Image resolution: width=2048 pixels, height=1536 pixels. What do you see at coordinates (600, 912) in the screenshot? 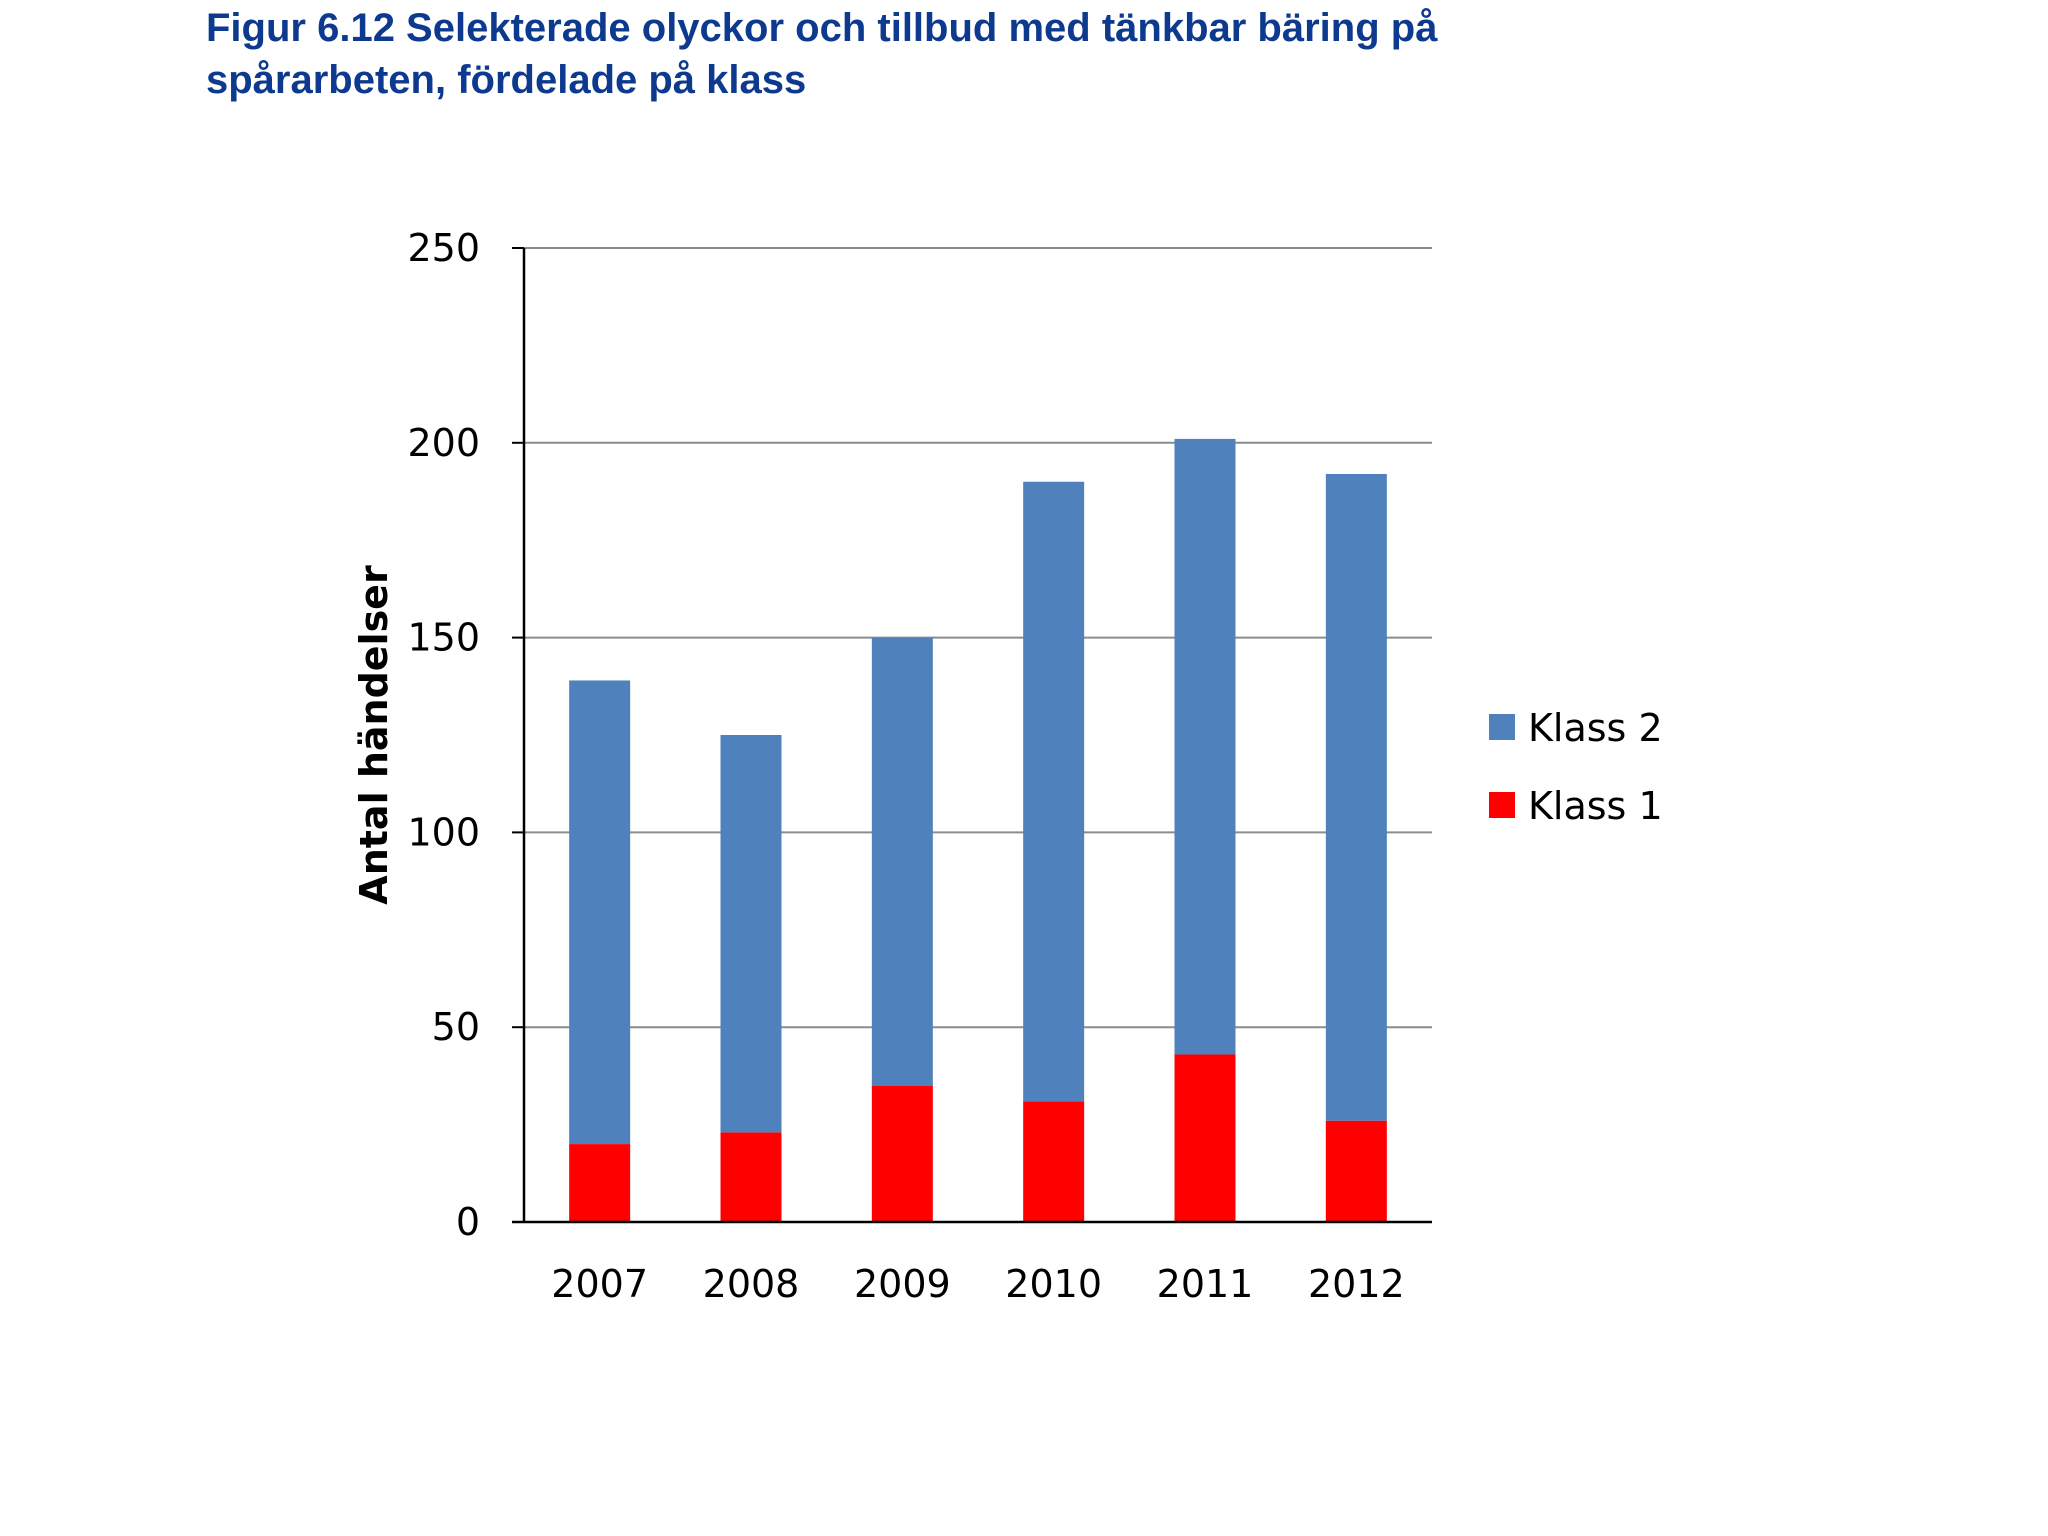
I see `bar-klass-2-2007` at bounding box center [600, 912].